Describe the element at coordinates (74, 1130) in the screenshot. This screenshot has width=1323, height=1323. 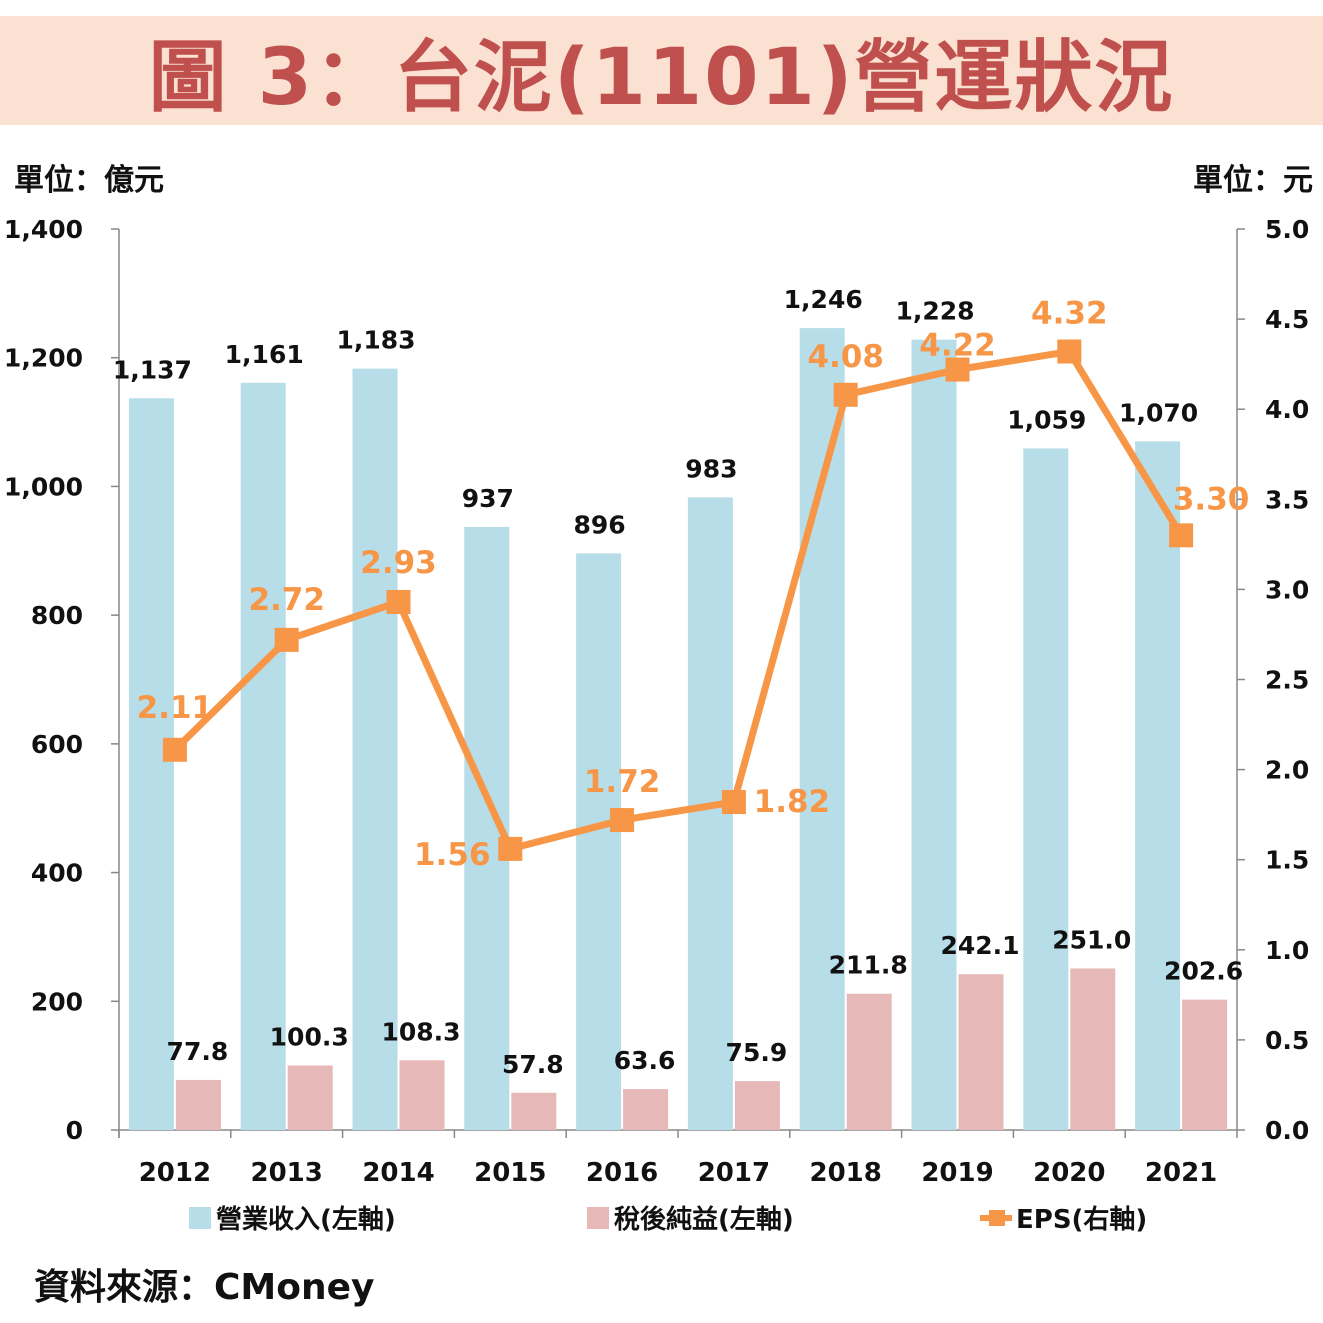
I see `left-tick-label: 0` at that location.